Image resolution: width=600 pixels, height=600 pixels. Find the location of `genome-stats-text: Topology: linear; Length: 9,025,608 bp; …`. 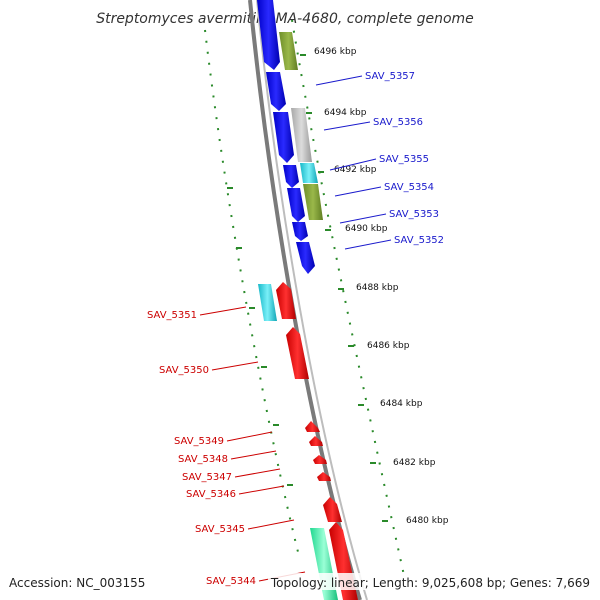

genome-stats-text: Topology: linear; Length: 9,025,608 bp; … is located at coordinates (430, 583).